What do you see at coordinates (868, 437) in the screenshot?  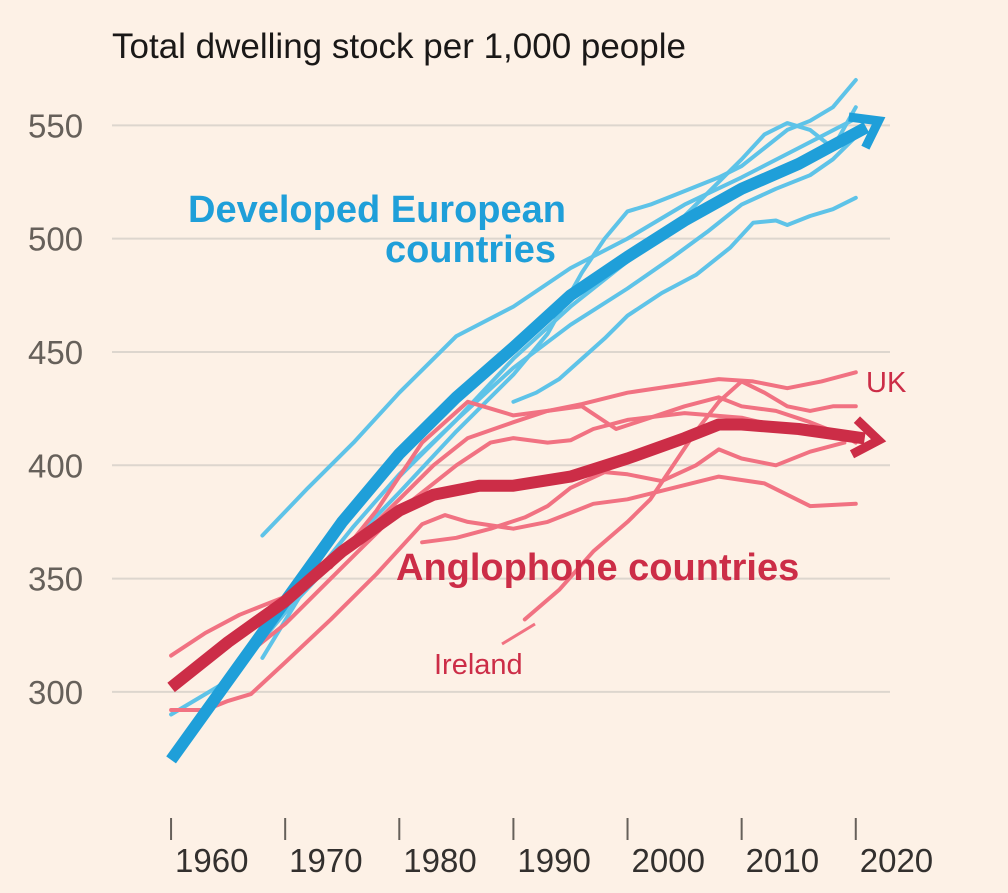 I see `arrowhead-anglophone` at bounding box center [868, 437].